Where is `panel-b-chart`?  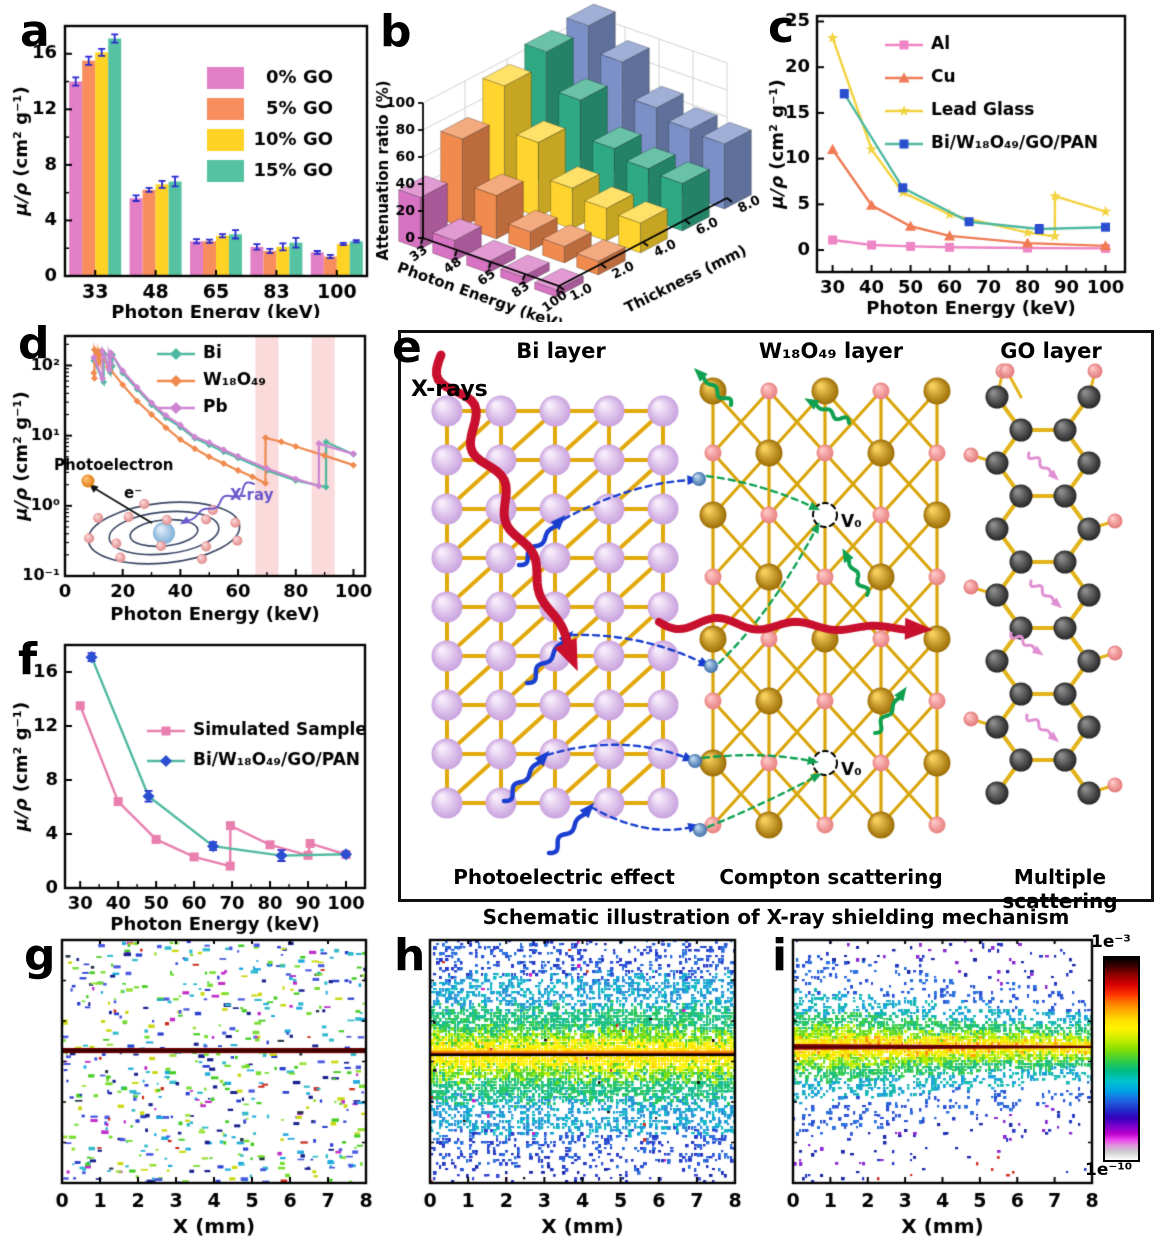
panel-b-chart is located at coordinates (567, 161).